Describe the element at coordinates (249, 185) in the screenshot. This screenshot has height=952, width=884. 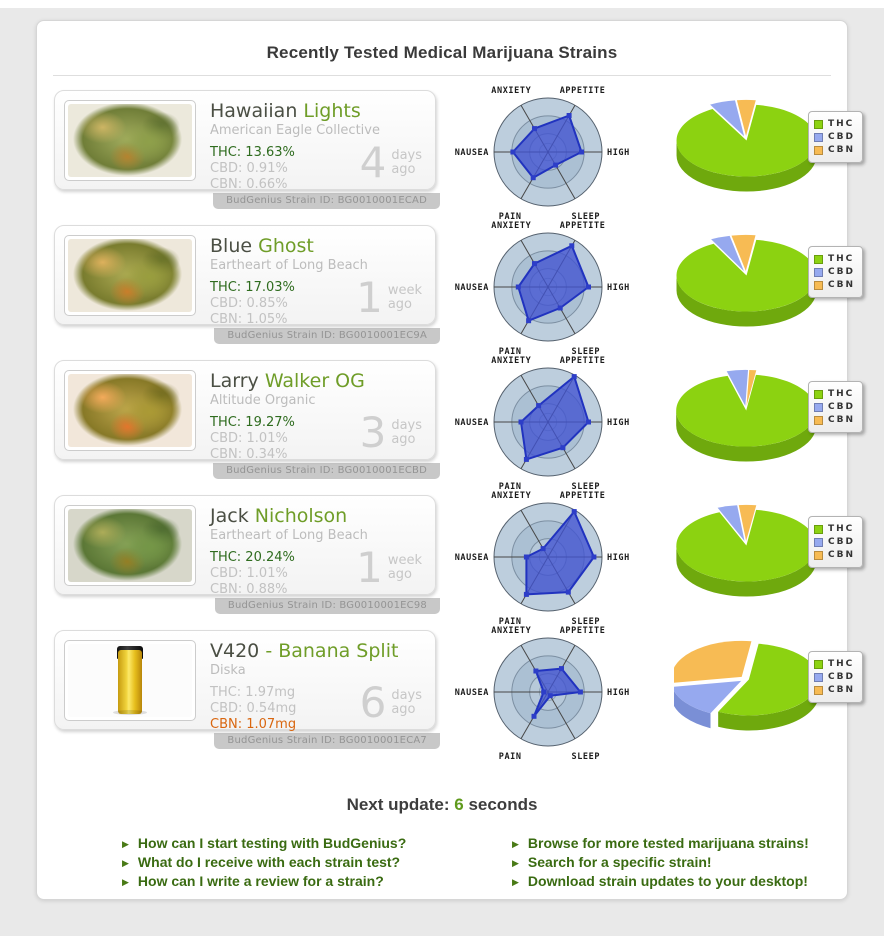
I see `cbn-value: CBN: 0.66%` at that location.